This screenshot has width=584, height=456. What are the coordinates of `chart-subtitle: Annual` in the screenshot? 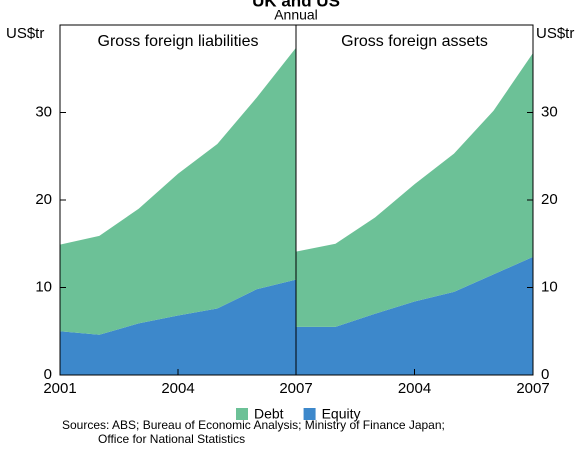 It's located at (296, 15).